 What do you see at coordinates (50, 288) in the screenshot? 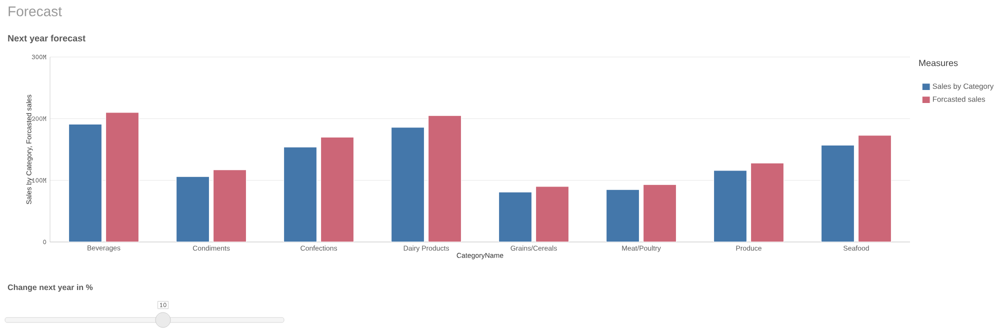
I see `text: Change next year in %` at bounding box center [50, 288].